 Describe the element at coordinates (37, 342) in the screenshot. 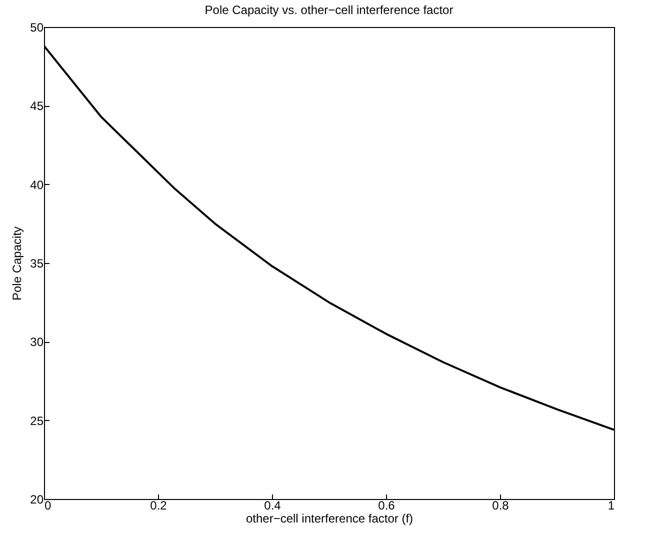

I see `y-tick-label: 30` at that location.